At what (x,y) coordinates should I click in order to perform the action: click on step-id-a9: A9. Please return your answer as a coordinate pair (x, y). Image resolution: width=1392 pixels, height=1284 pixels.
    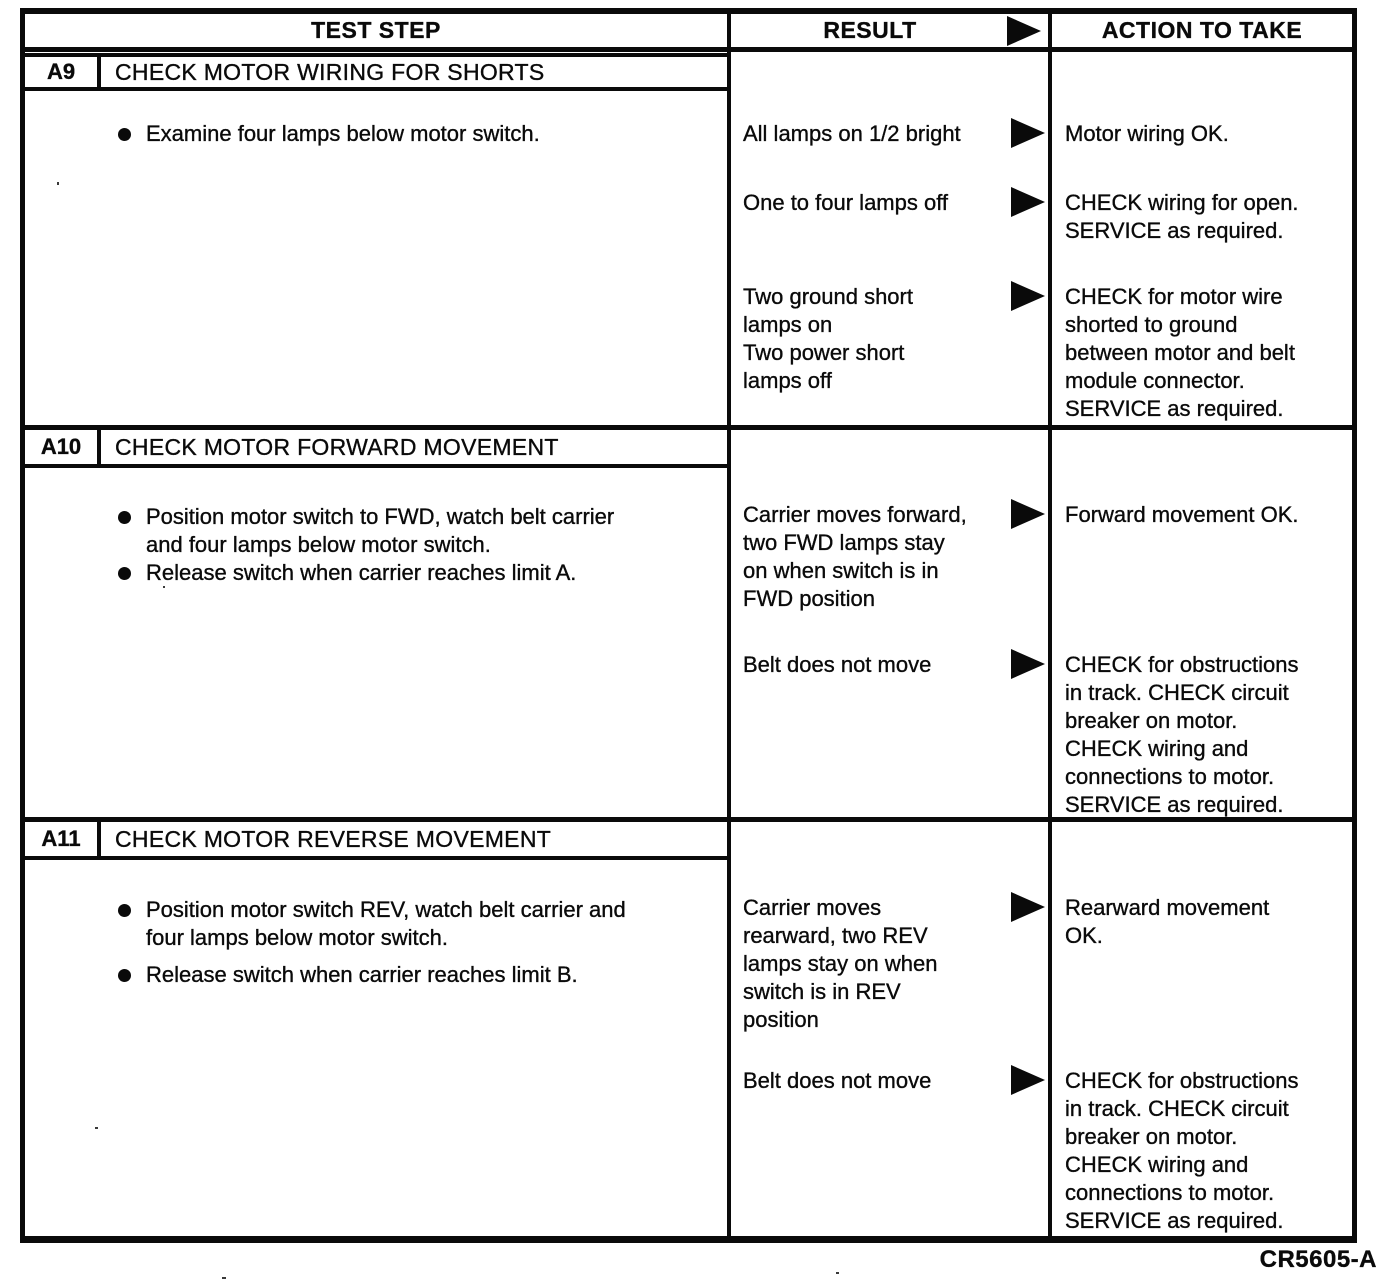
    Looking at the image, I should click on (63, 72).